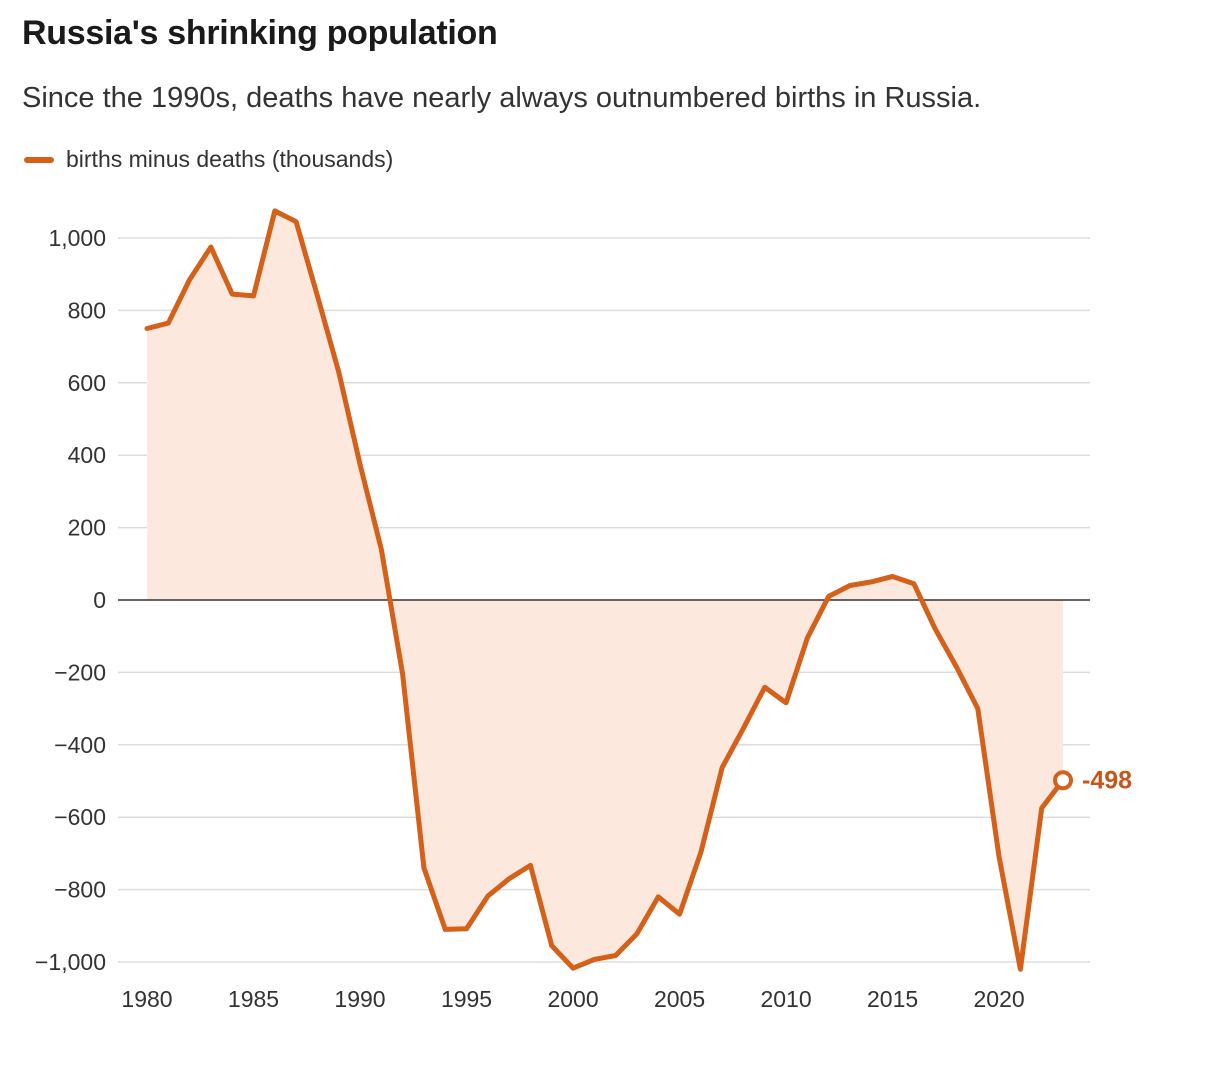  Describe the element at coordinates (80, 817) in the screenshot. I see `y-tick-label: −600` at that location.